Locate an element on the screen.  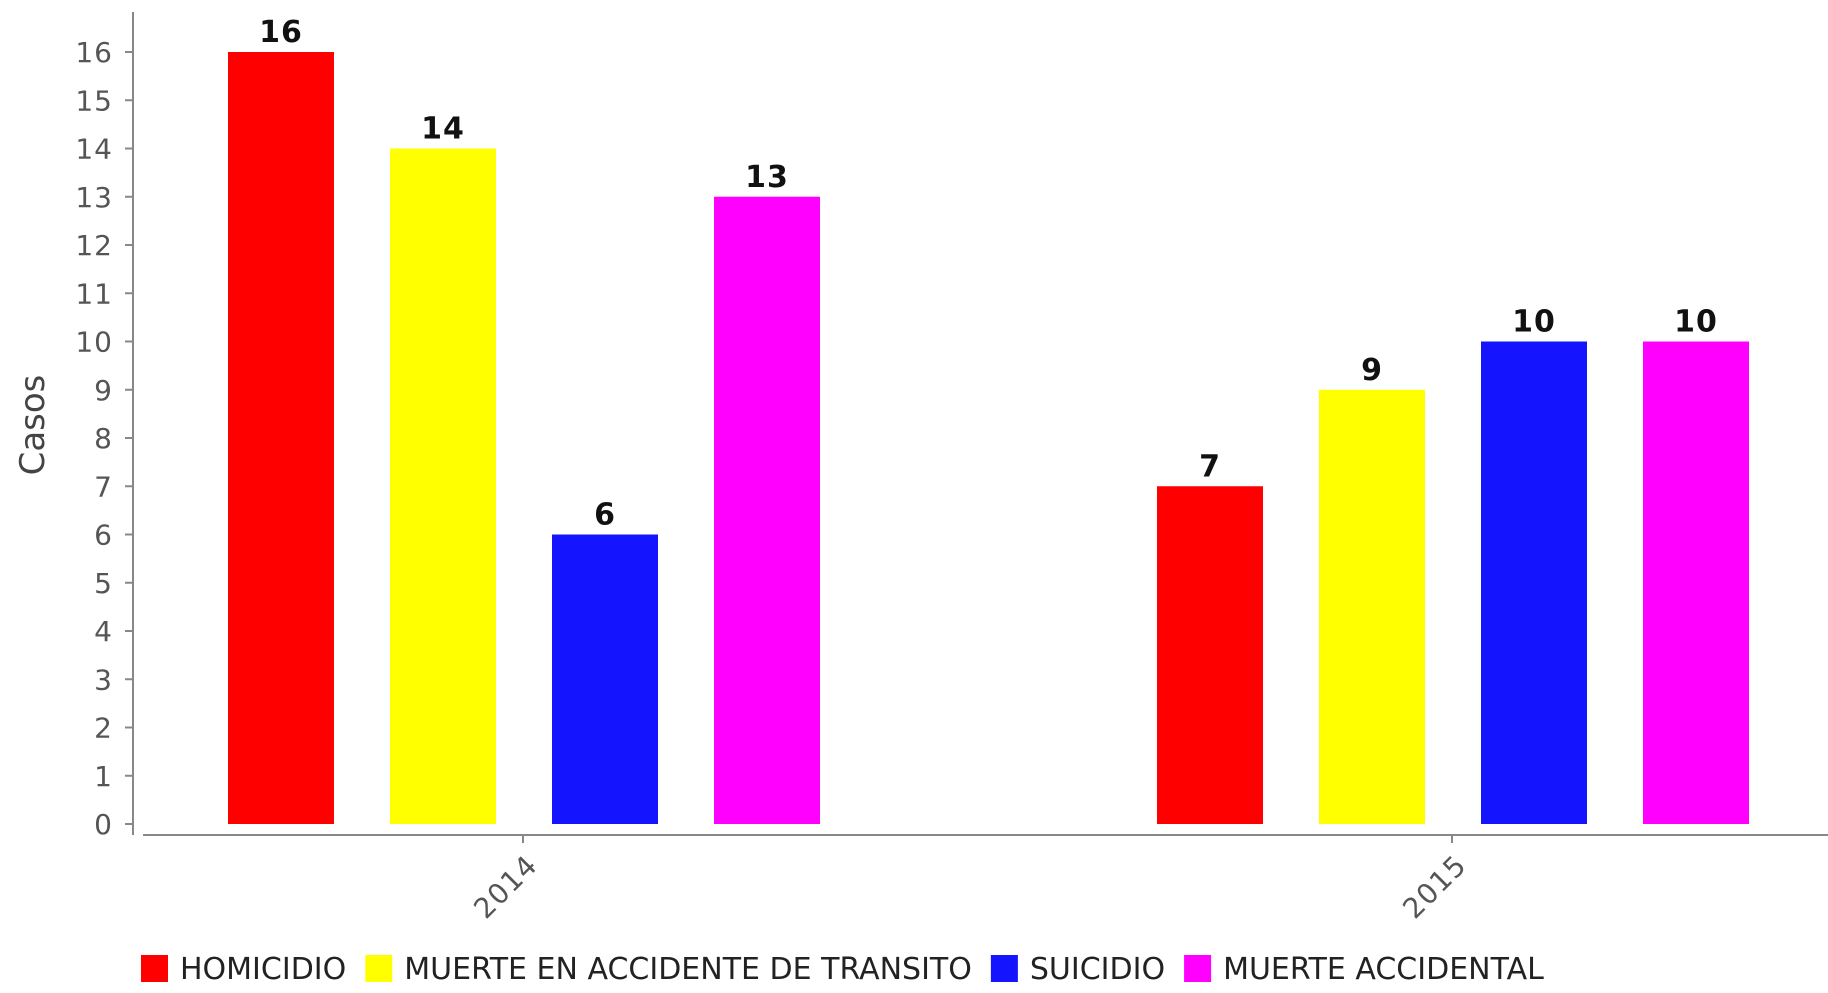
y-tick-label: 8 is located at coordinates (103, 438).